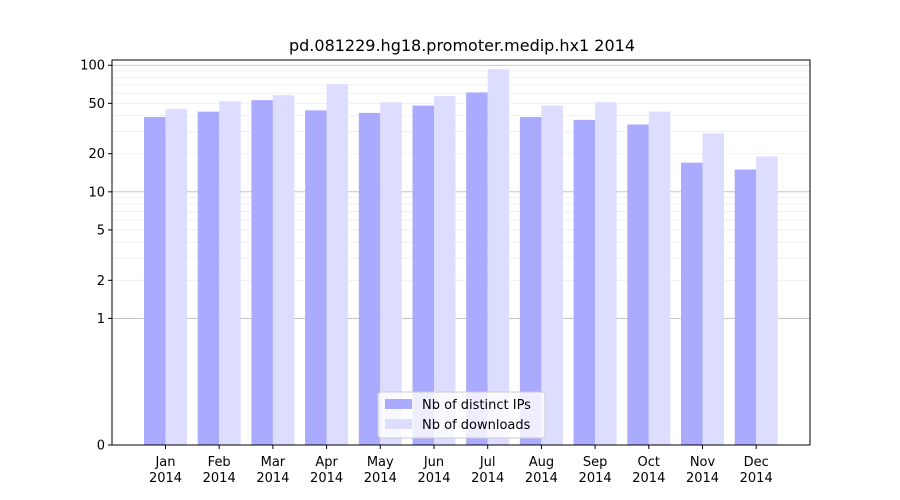 The width and height of the screenshot is (900, 500). Describe the element at coordinates (487, 470) in the screenshot. I see `x-tick-label: Jul 2014` at that location.